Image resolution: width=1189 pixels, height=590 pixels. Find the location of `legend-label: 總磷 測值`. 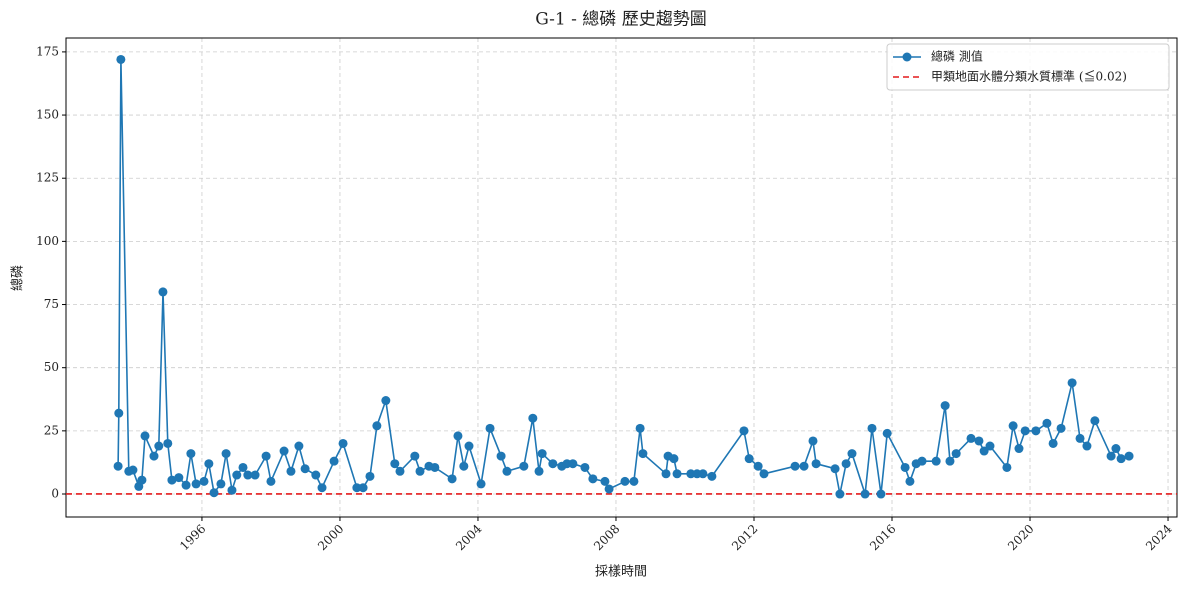

legend-label: 總磷 測值 is located at coordinates (957, 56).